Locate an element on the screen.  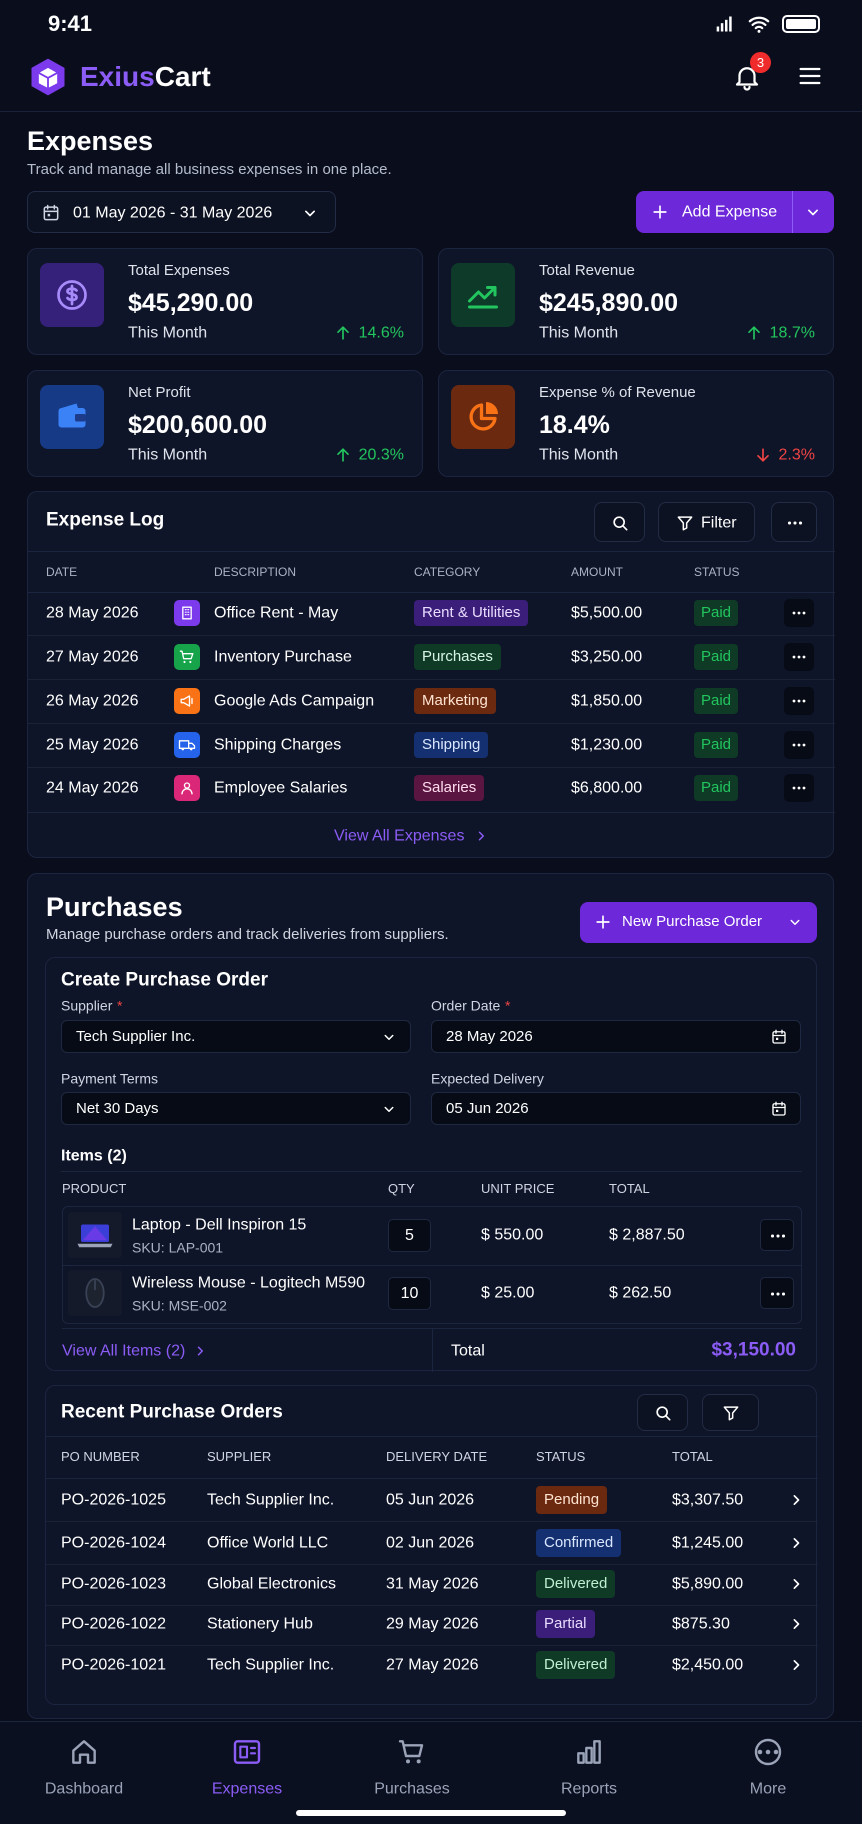
po-delivery-date: 31 May 2026 is located at coordinates (432, 1584).